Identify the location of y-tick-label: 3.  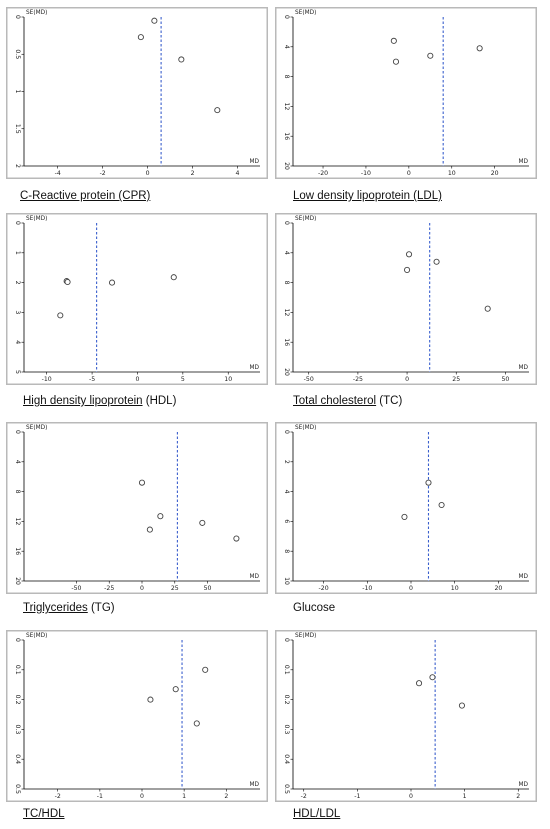
(17, 312).